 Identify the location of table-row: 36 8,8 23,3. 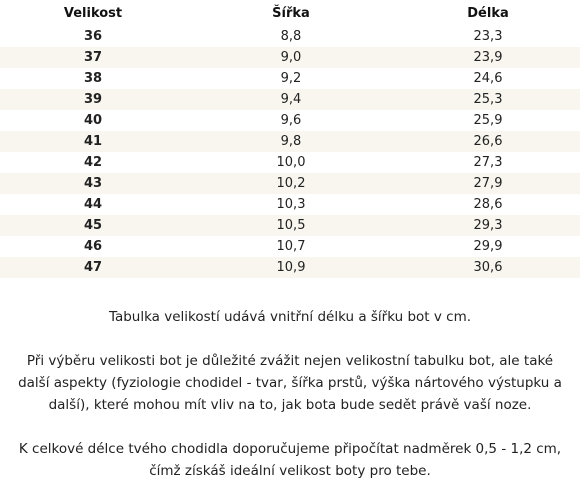
(290, 36).